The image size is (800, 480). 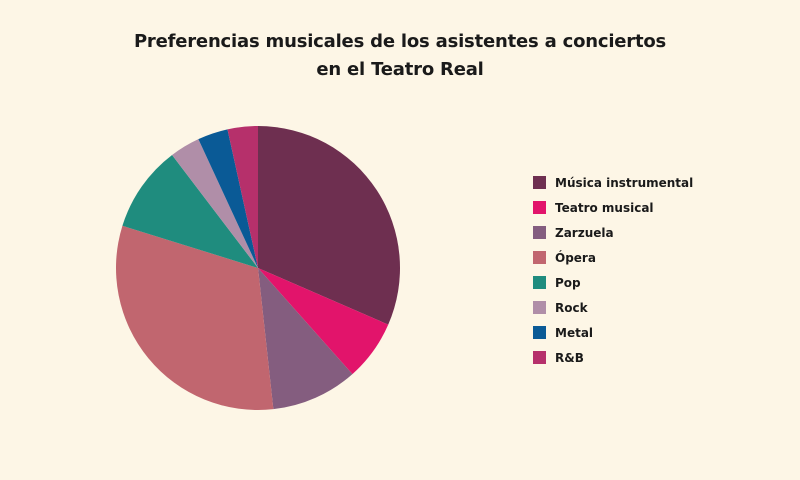 I want to click on legend-item-musica-instrumental: Música instrumental, so click(x=663, y=182).